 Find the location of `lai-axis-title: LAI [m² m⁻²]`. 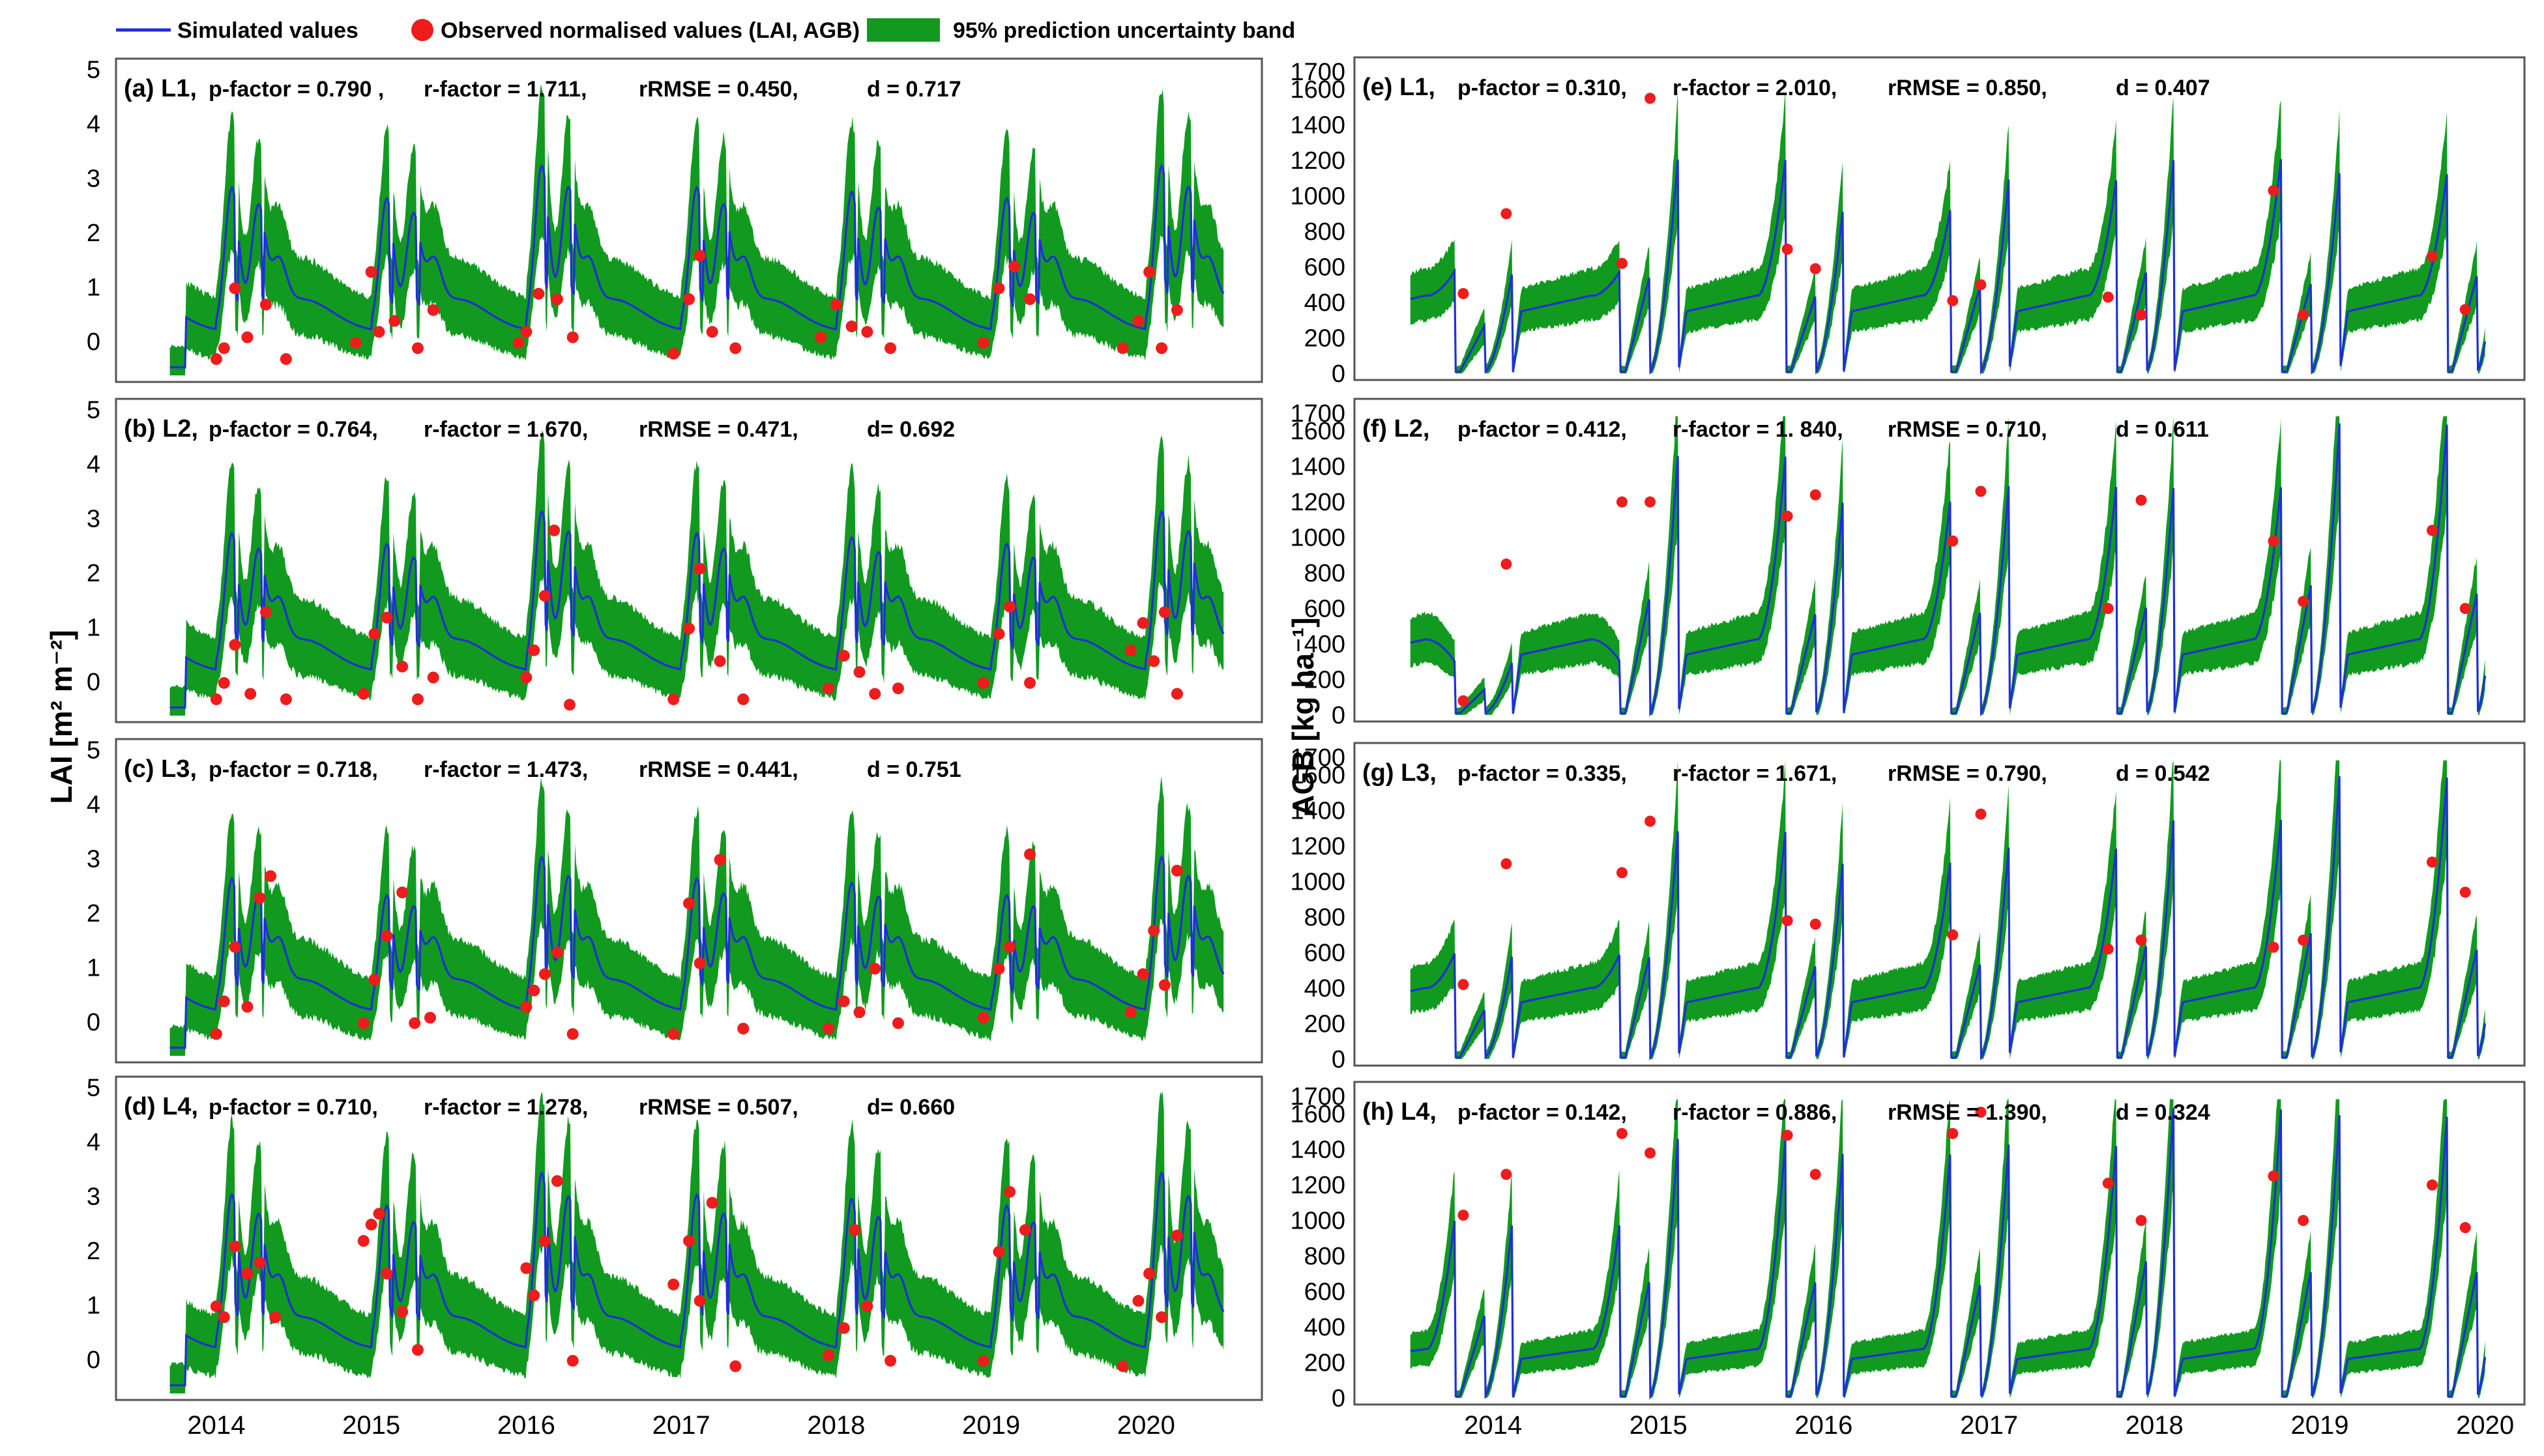

lai-axis-title: LAI [m² m⁻²] is located at coordinates (61, 717).